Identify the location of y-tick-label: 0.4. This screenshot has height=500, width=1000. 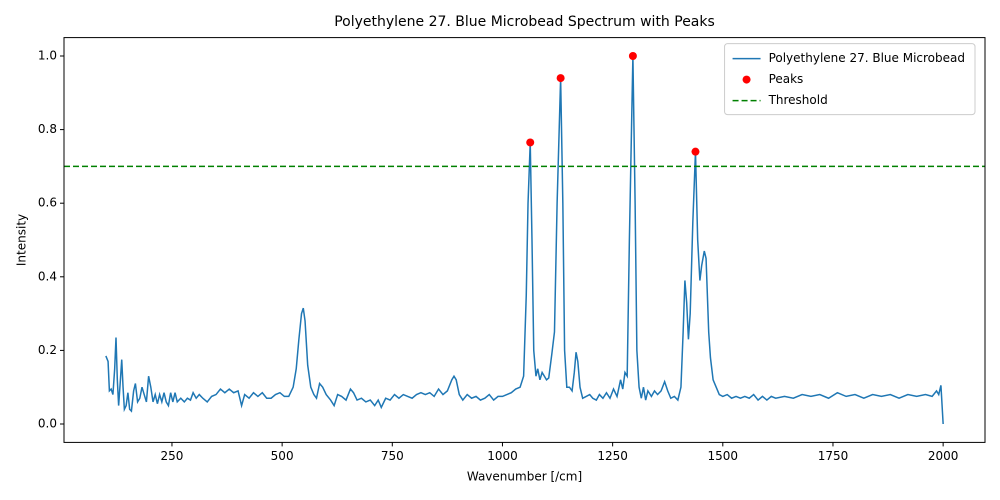
(47, 276).